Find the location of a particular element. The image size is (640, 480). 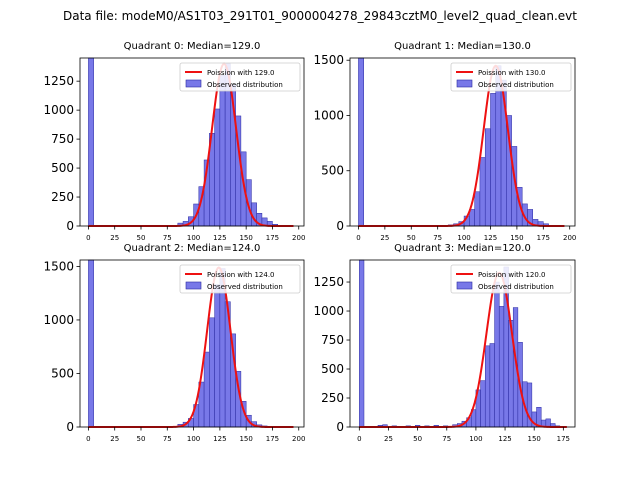

legend: Poission with 129.0 Observed distribution is located at coordinates (240, 77).